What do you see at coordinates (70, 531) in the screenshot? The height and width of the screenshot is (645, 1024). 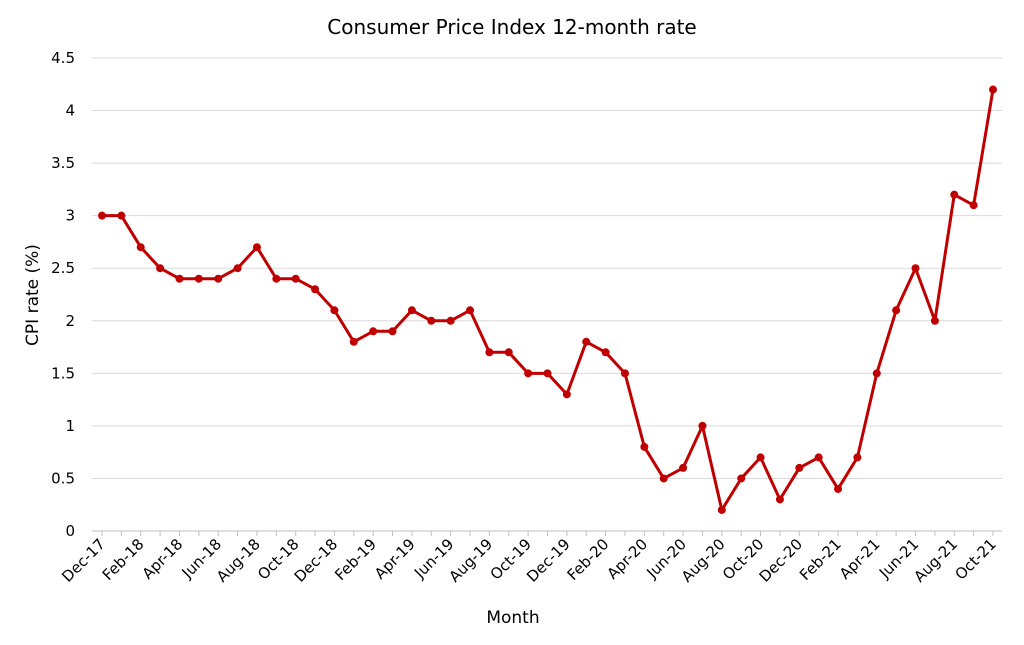 I see `y-tick-label: 0` at bounding box center [70, 531].